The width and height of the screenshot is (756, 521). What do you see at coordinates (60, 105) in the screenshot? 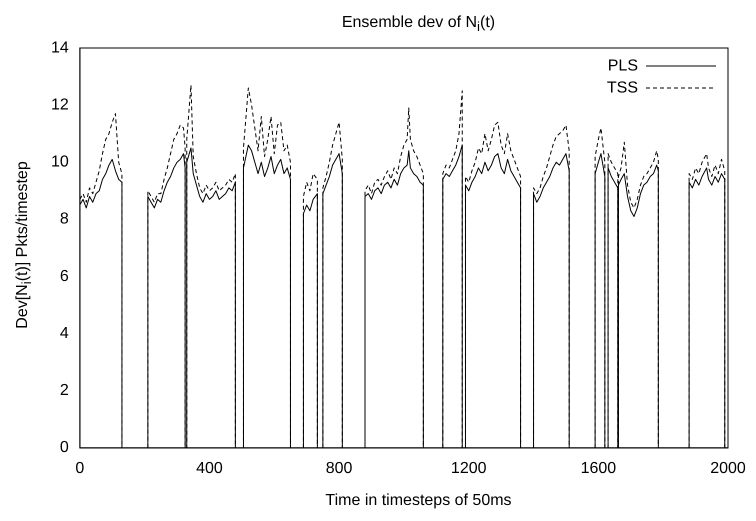
I see `y-tick-label: 12` at bounding box center [60, 105].